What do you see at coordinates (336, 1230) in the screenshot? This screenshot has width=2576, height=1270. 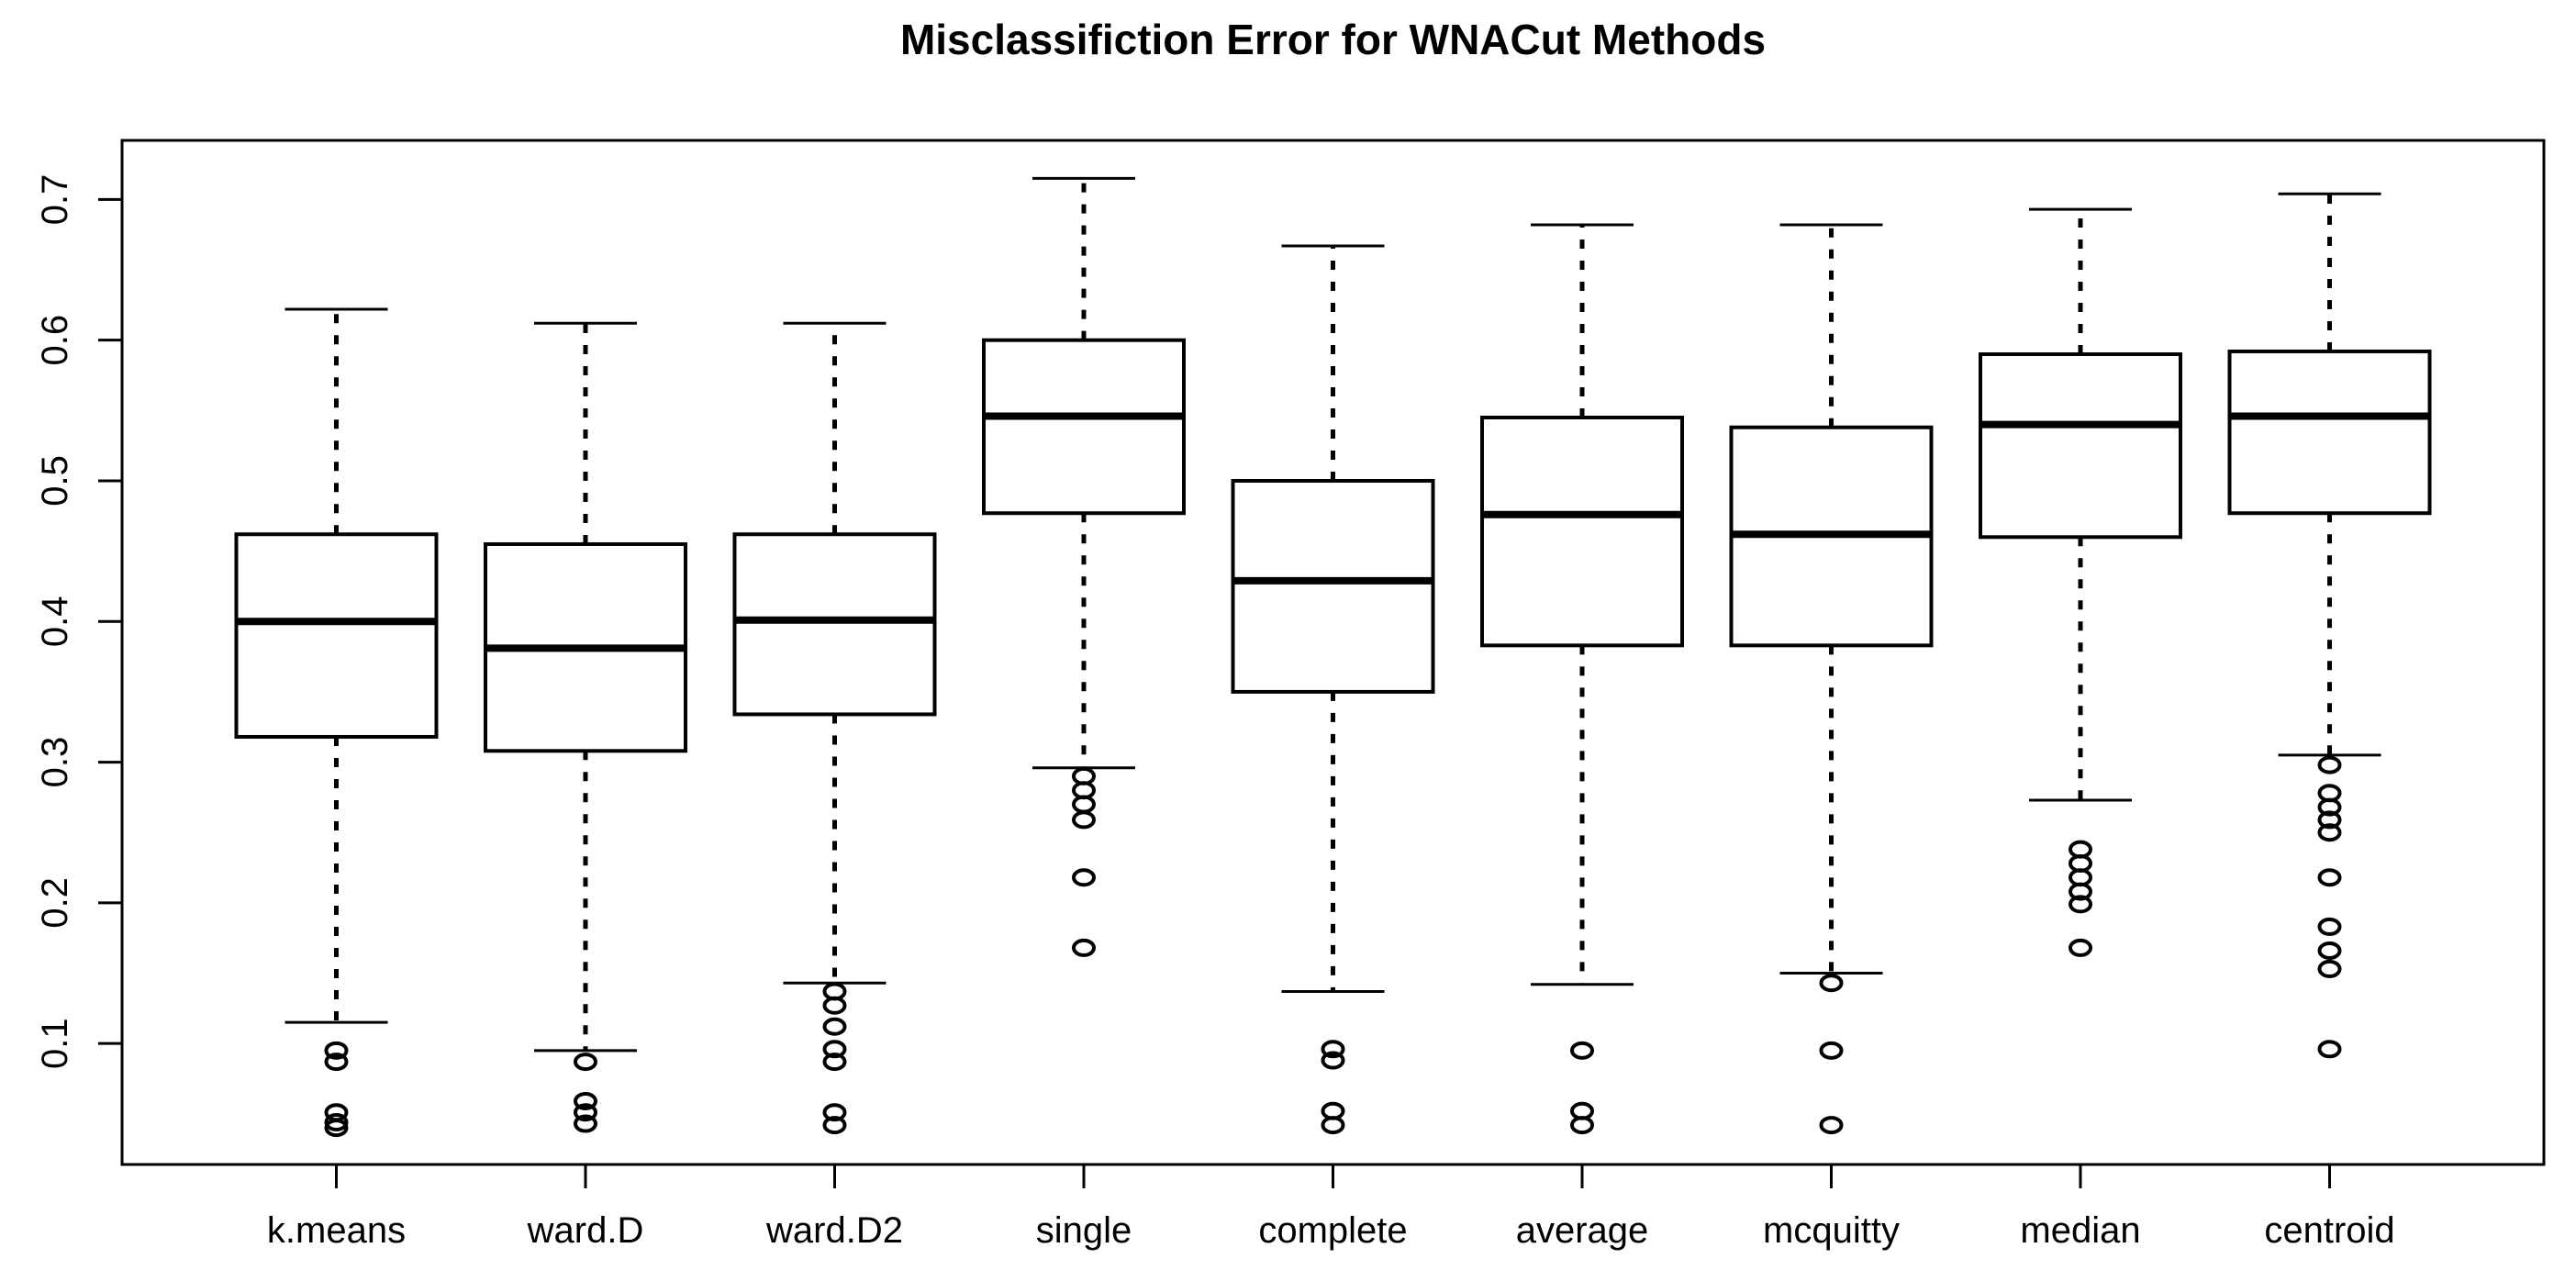 I see `x-axis-category-label: k.means` at bounding box center [336, 1230].